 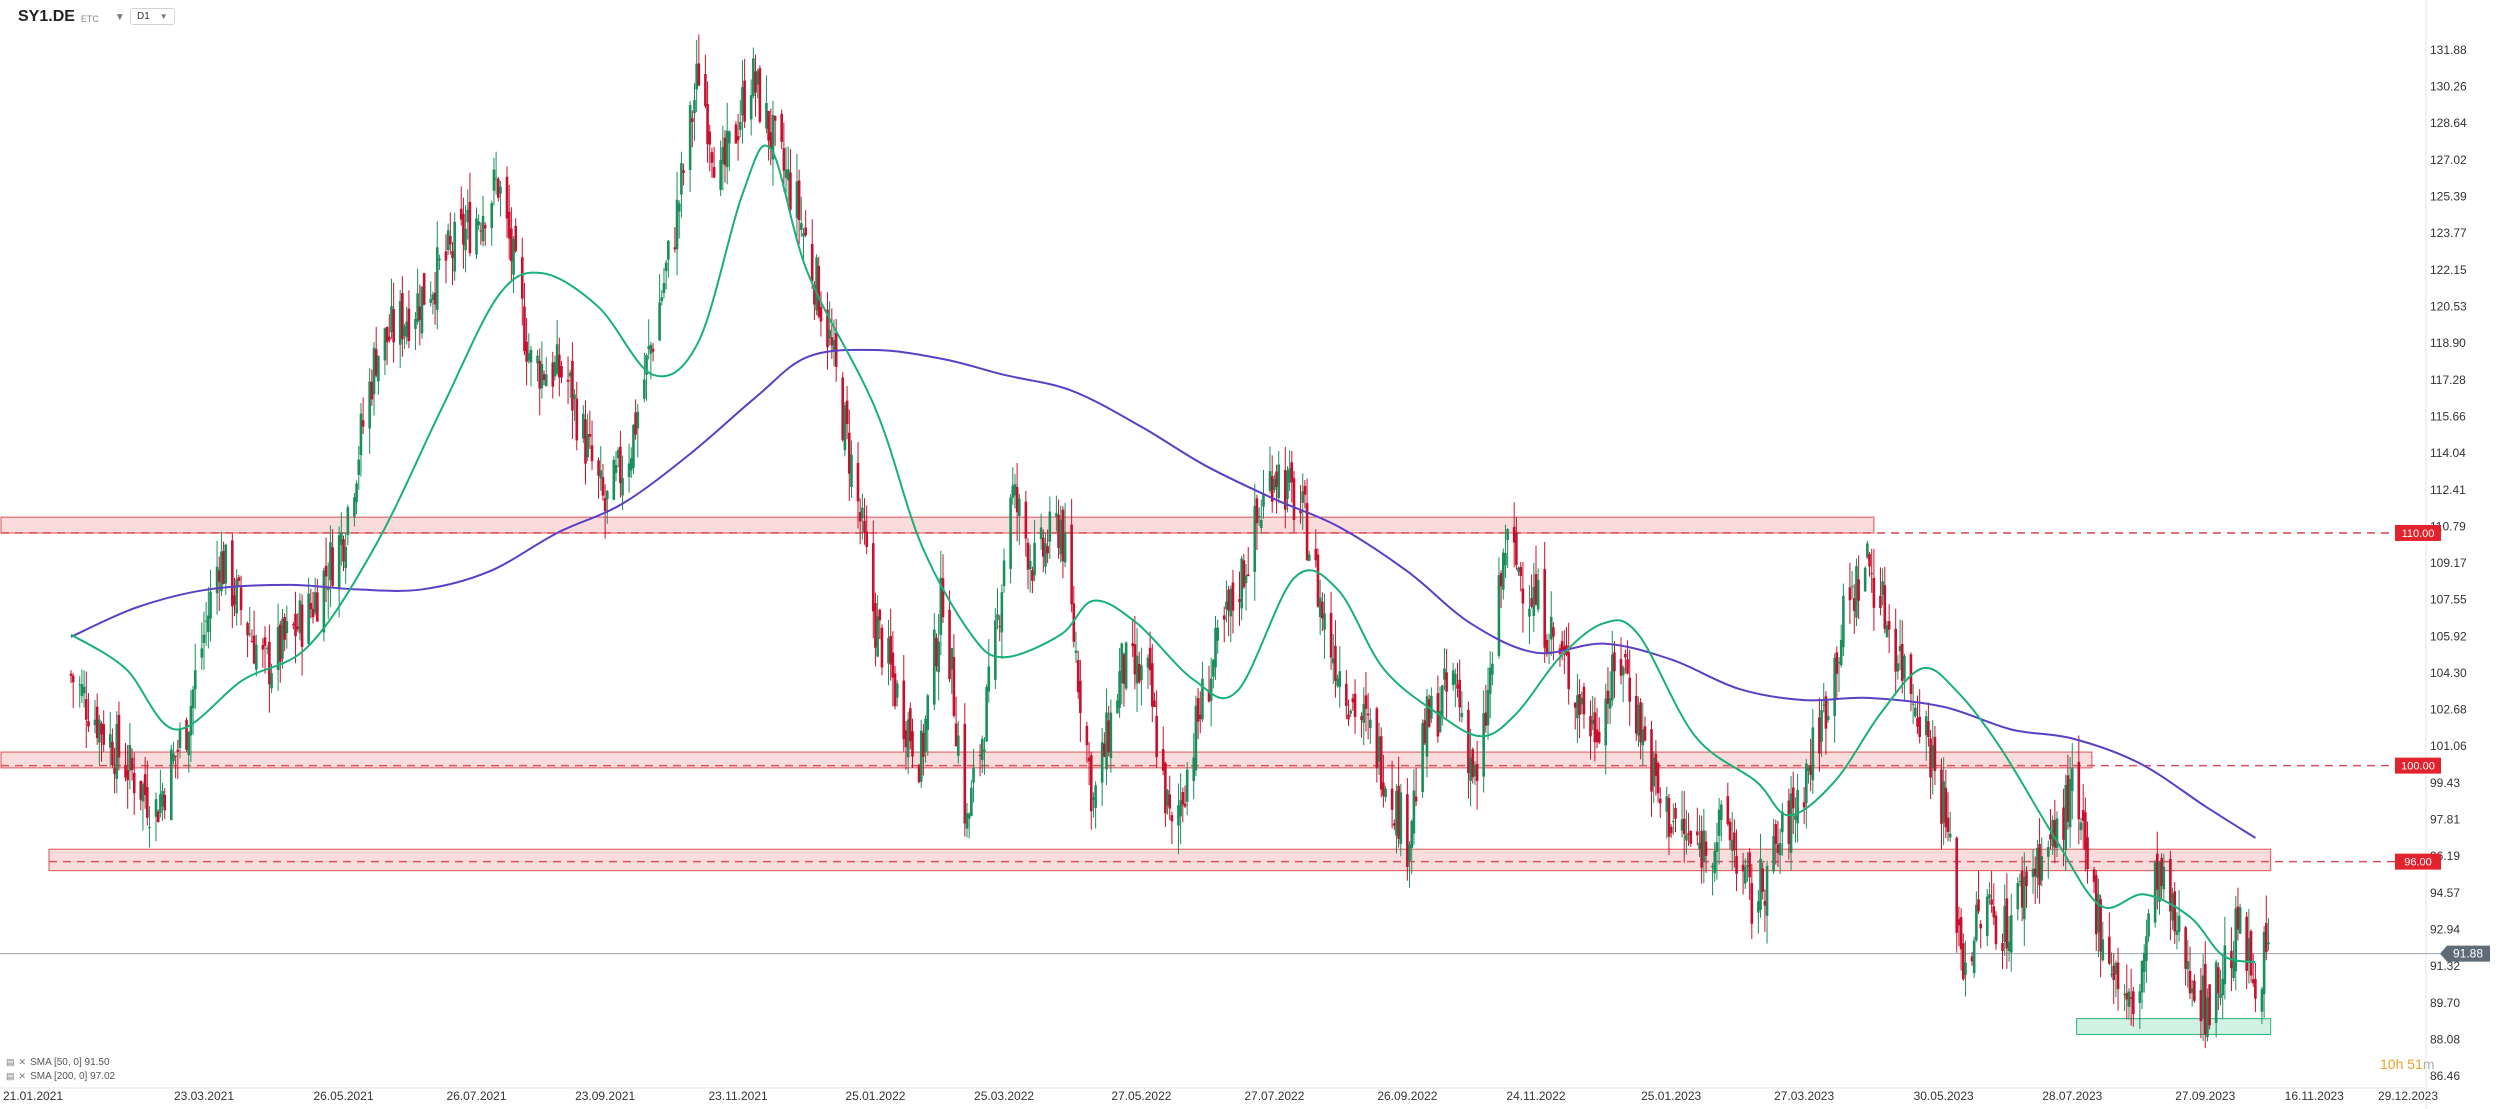 What do you see at coordinates (1160, 860) in the screenshot?
I see `resistance-zone` at bounding box center [1160, 860].